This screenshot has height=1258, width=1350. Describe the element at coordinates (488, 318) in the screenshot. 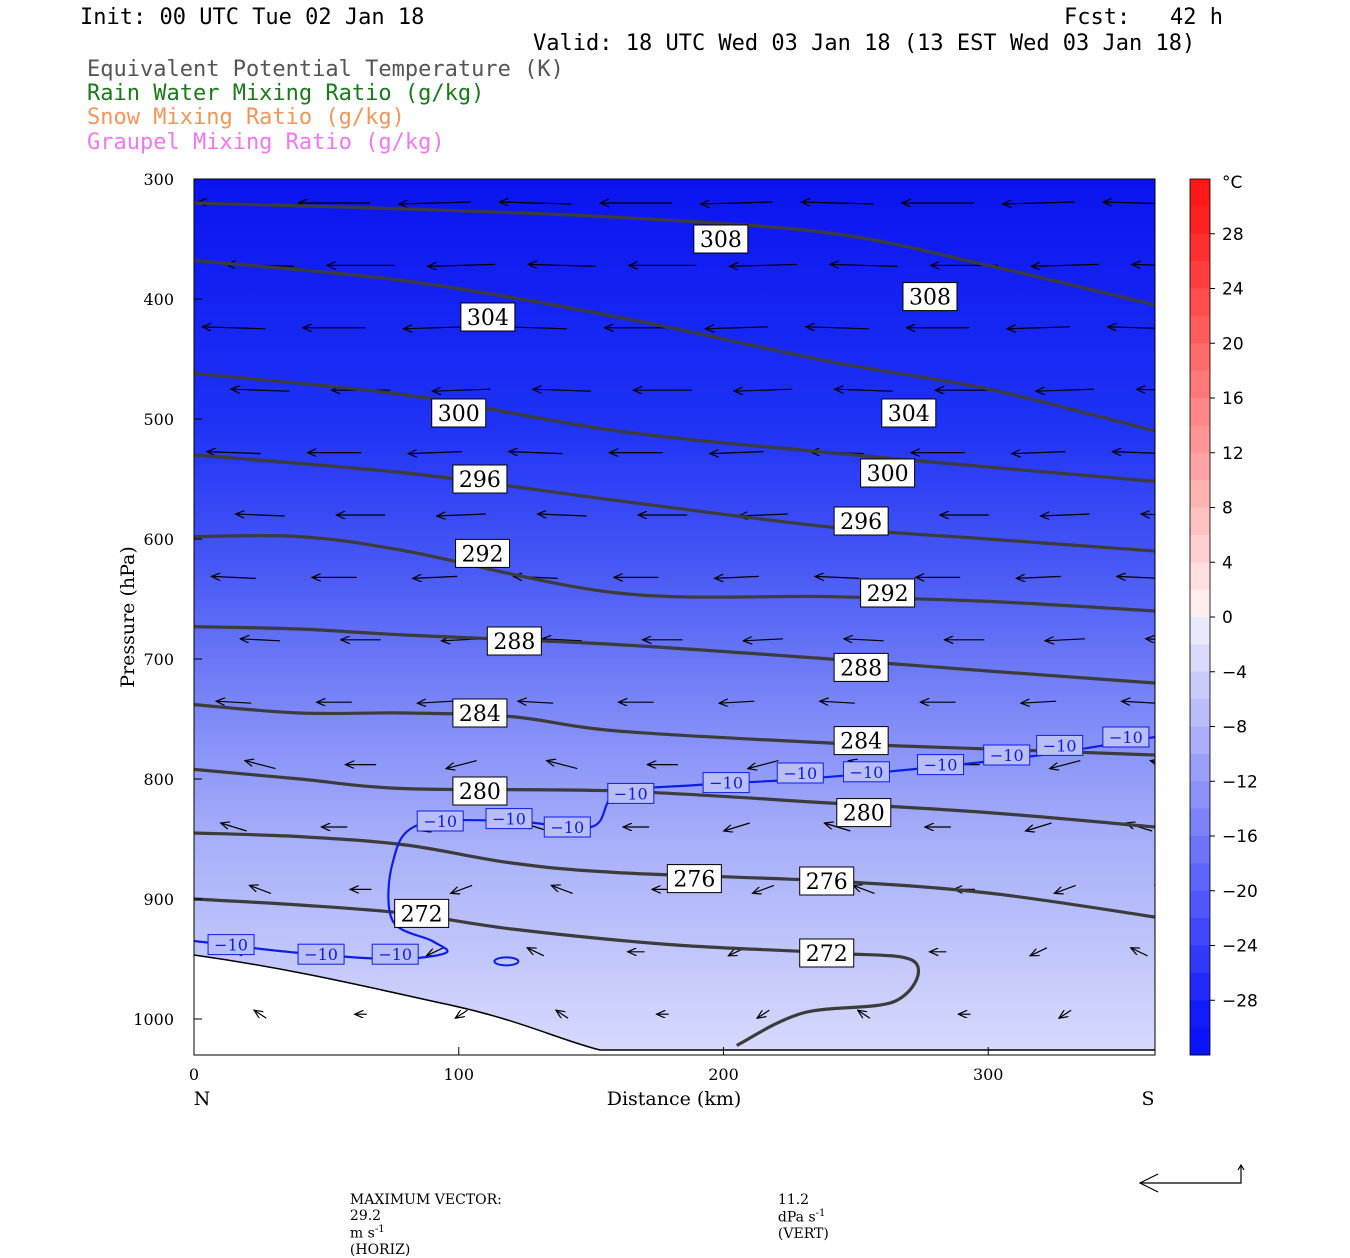

I see `theta-e-label: 304` at that location.